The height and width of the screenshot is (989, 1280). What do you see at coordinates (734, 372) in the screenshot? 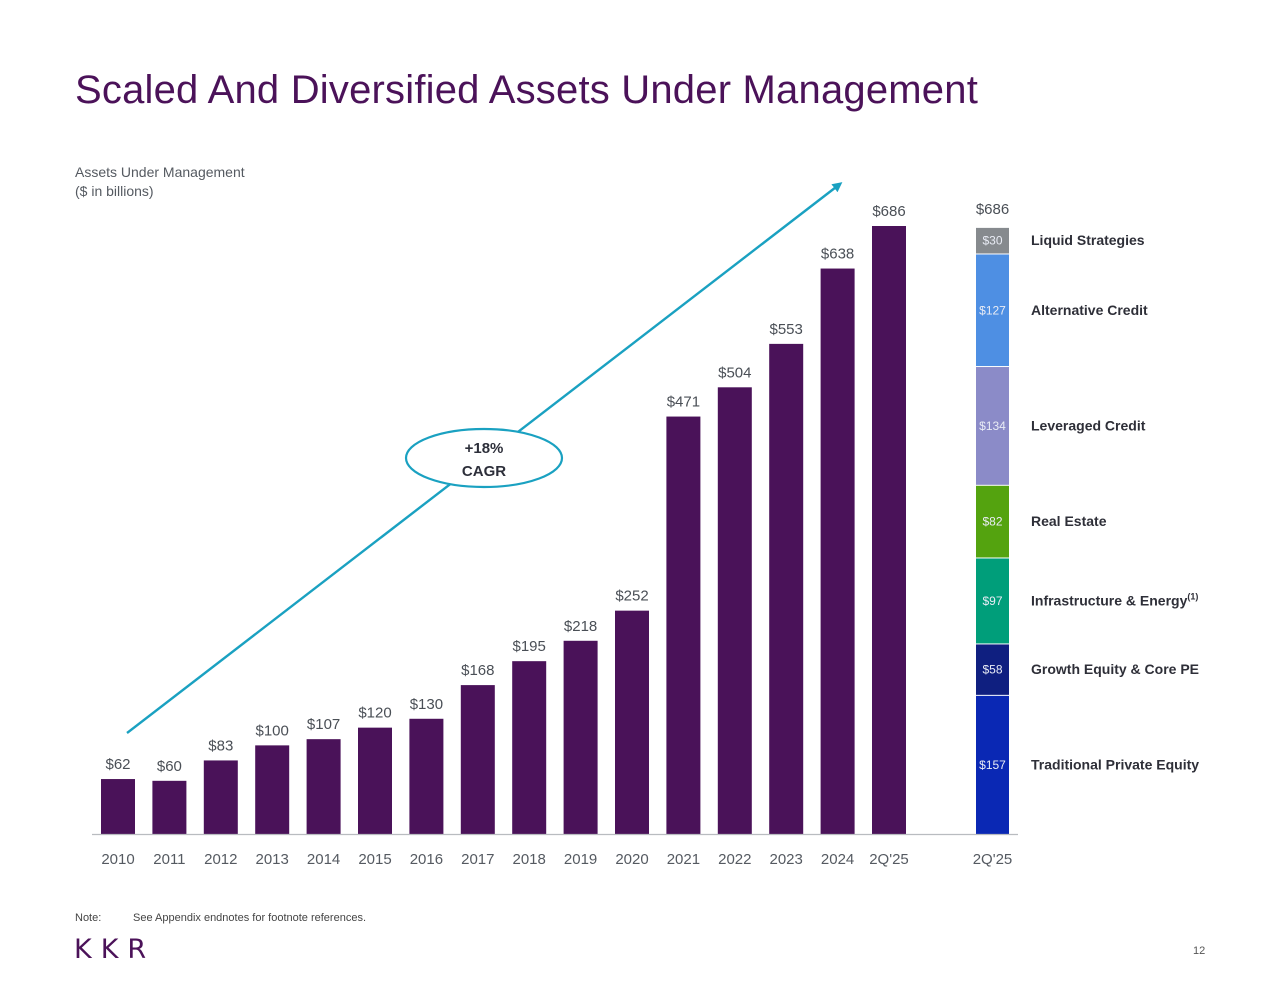
I see `bar-label-2022: $504` at bounding box center [734, 372].